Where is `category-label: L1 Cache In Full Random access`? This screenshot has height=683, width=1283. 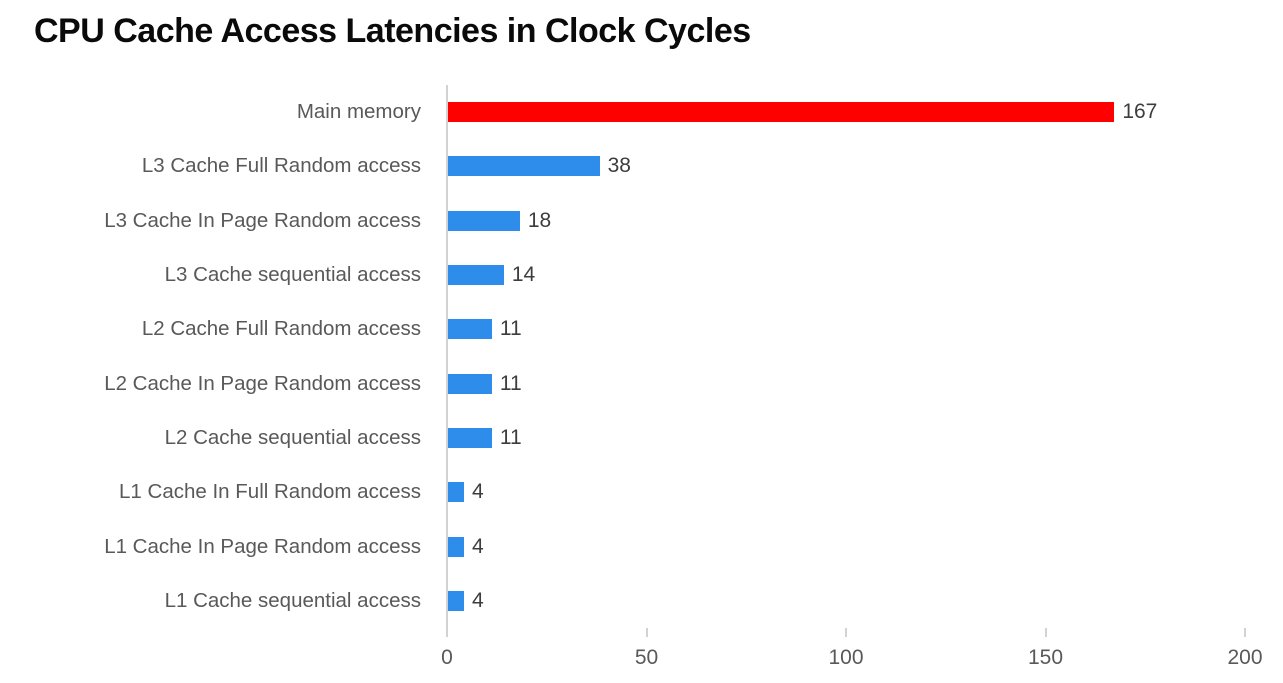 category-label: L1 Cache In Full Random access is located at coordinates (270, 492).